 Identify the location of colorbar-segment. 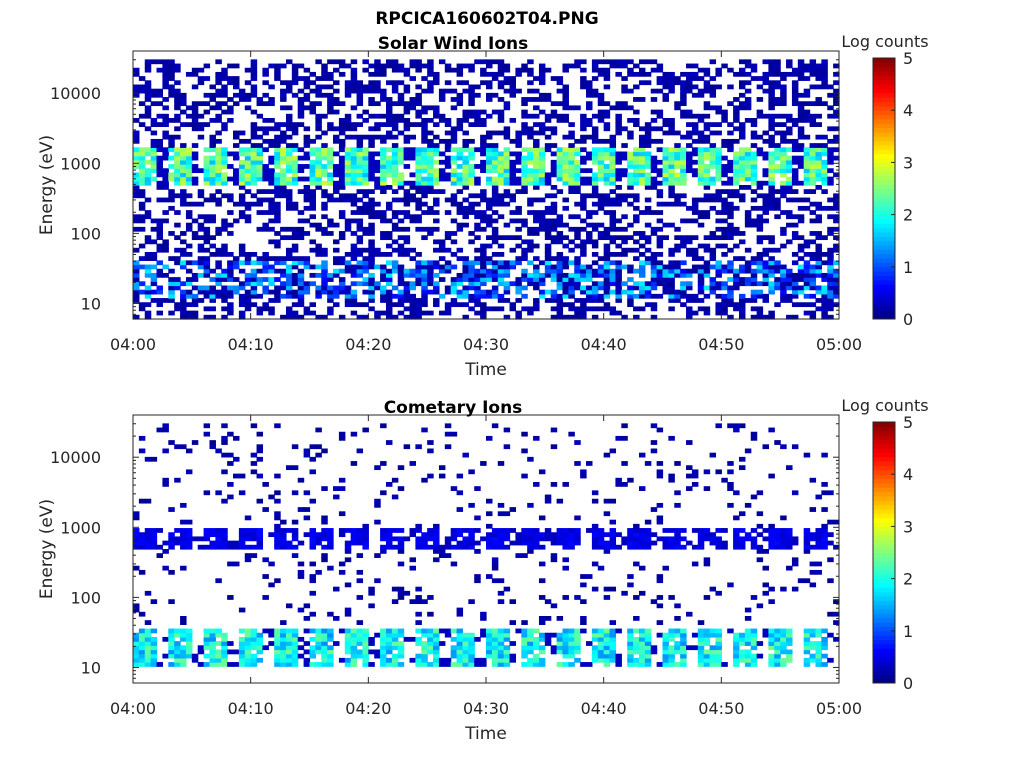
(884, 217).